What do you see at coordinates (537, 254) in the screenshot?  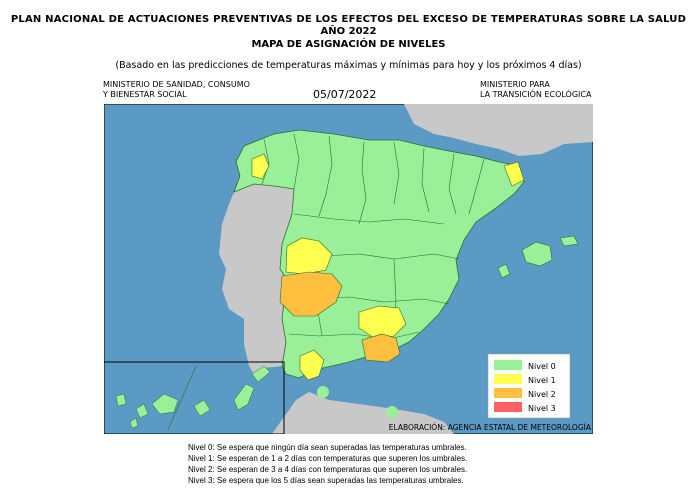 I see `island-mallorca` at bounding box center [537, 254].